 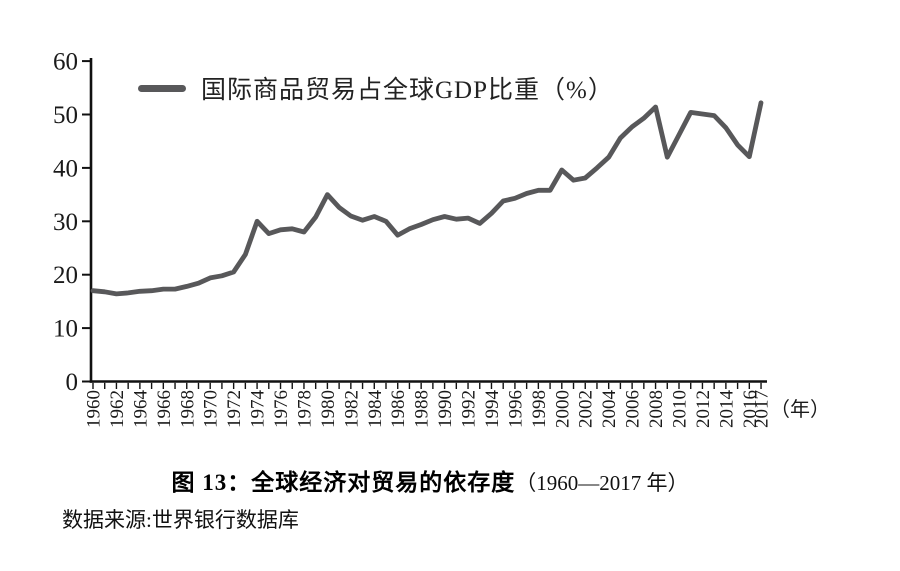 I want to click on y-axis-tick-label: 40, so click(x=65, y=168).